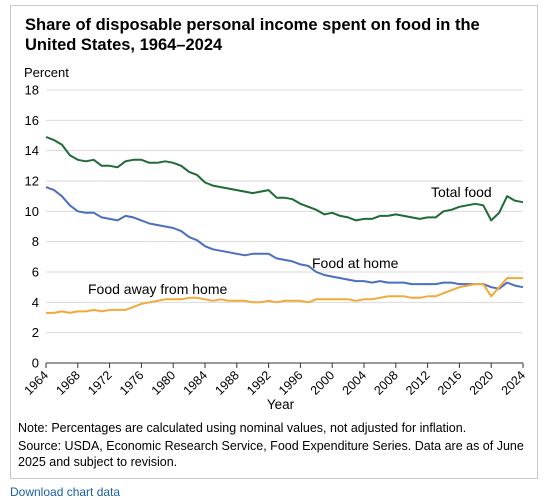  What do you see at coordinates (386, 383) in the screenshot?
I see `x-tick-label: 2008` at bounding box center [386, 383].